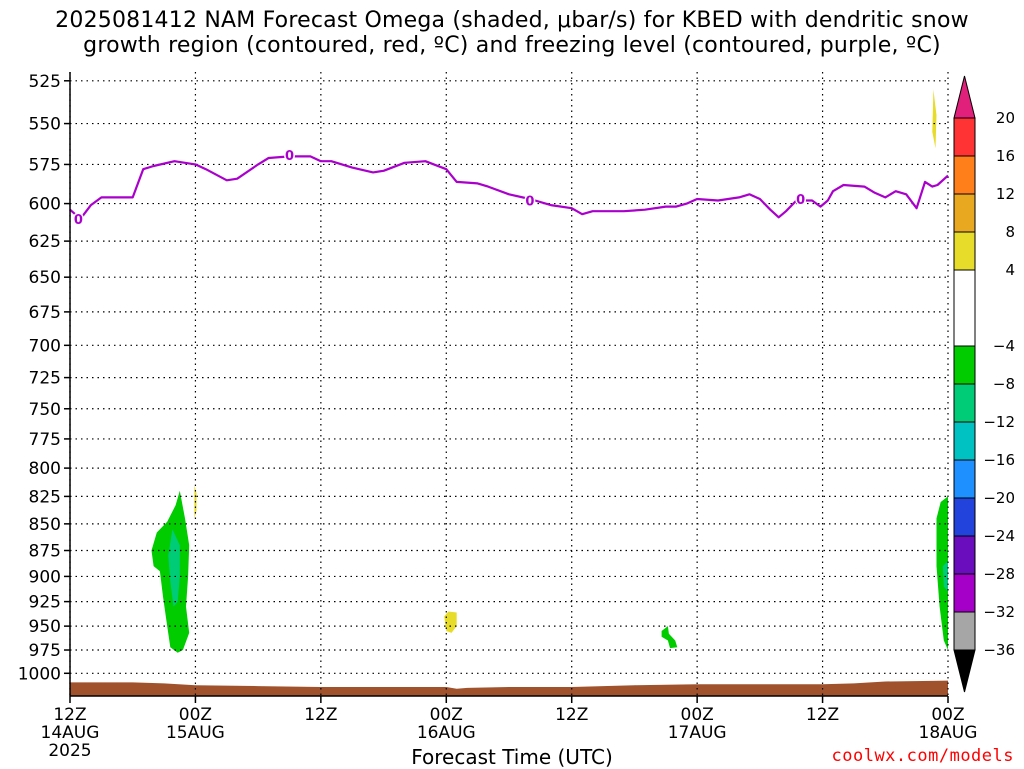 Image resolution: width=1024 pixels, height=769 pixels. Describe the element at coordinates (69, 751) in the screenshot. I see `x-tick-year: 2025` at that location.